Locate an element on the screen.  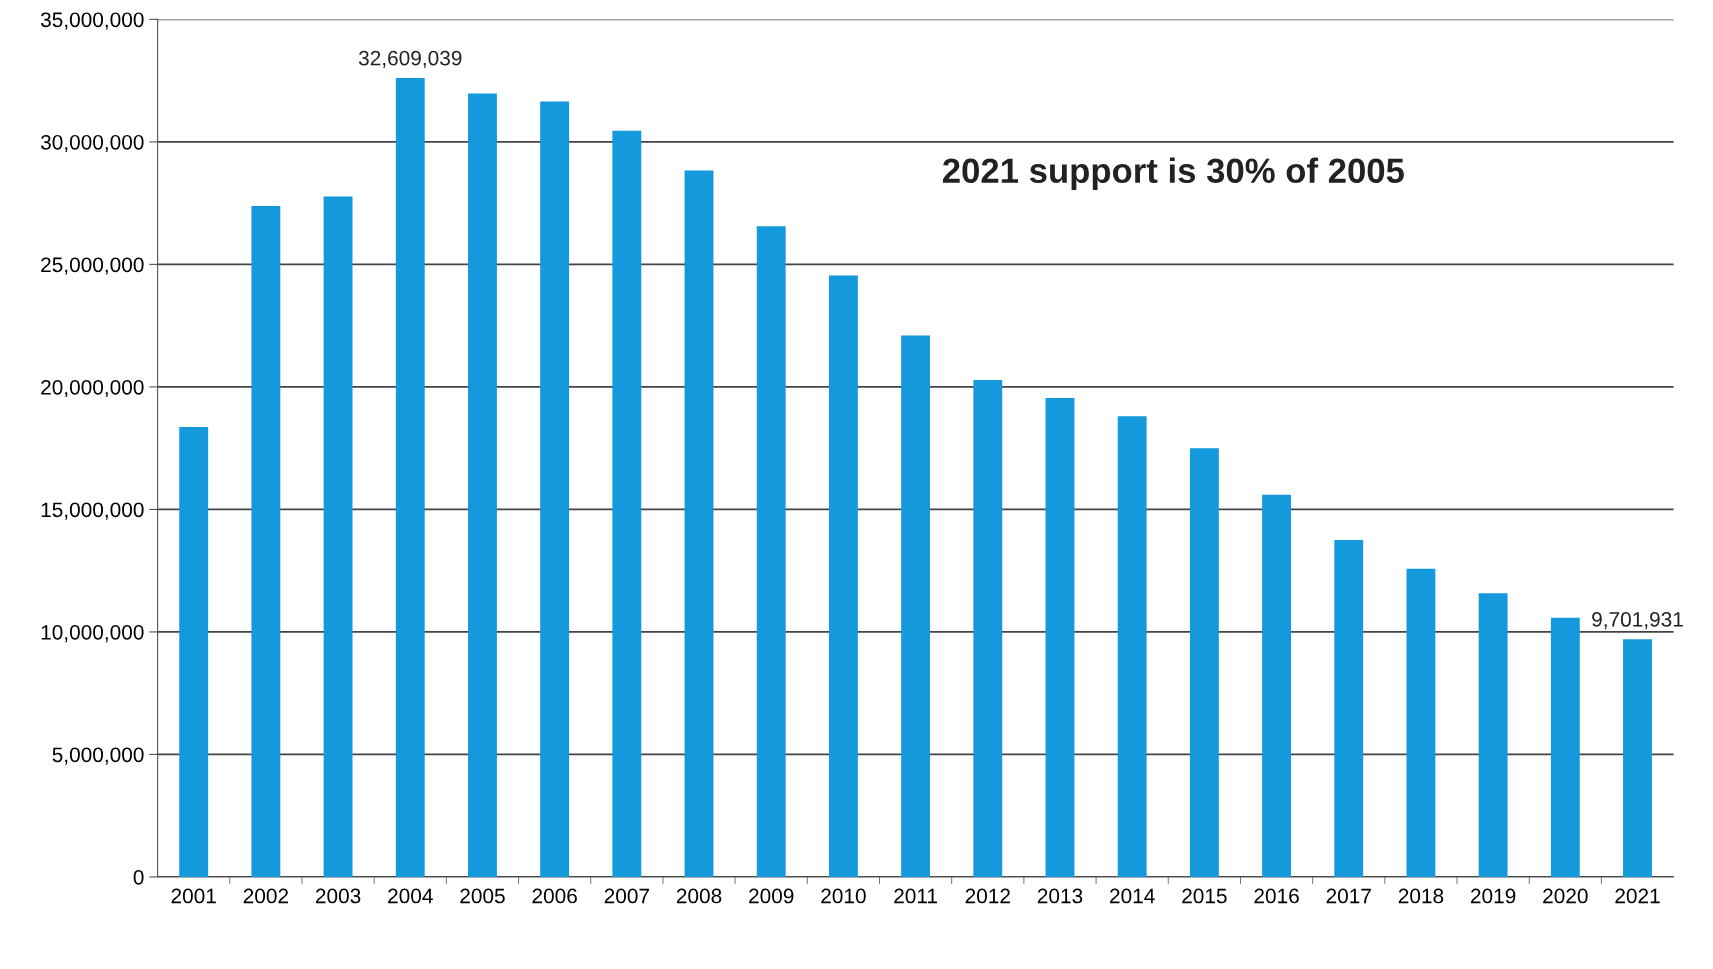
x-tick-label: 2003 is located at coordinates (338, 896).